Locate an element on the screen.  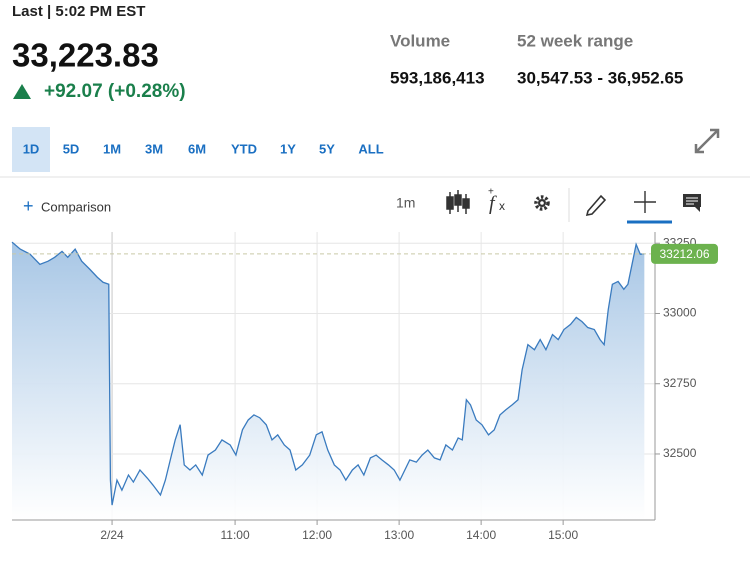
last-value-label: 33212.06 is located at coordinates (684, 254).